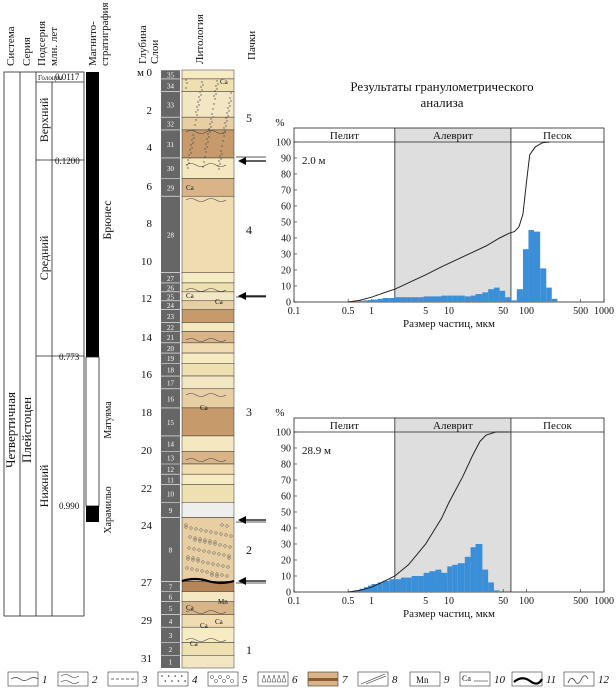 This screenshot has width=616, height=700. What do you see at coordinates (146, 659) in the screenshot?
I see `depth-tick: 31` at bounding box center [146, 659].